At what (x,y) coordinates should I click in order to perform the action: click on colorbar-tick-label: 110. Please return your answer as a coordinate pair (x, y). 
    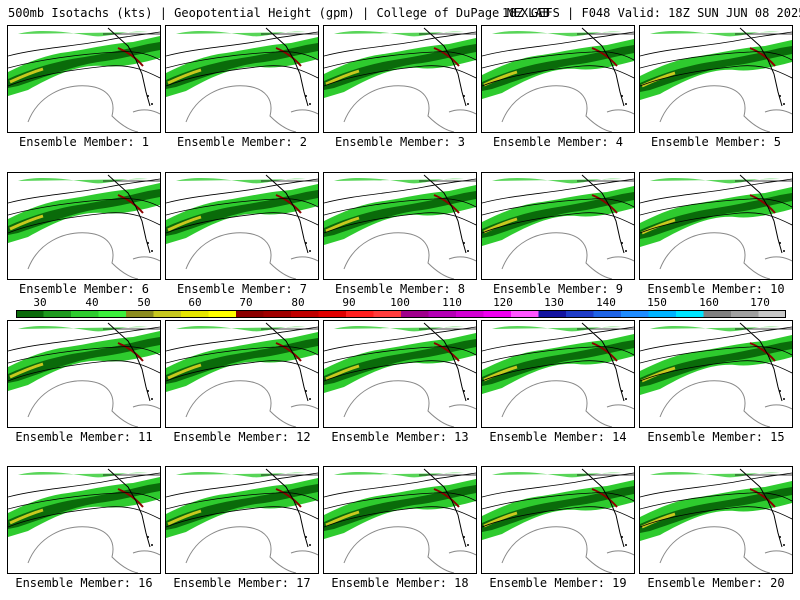
    Looking at the image, I should click on (452, 302).